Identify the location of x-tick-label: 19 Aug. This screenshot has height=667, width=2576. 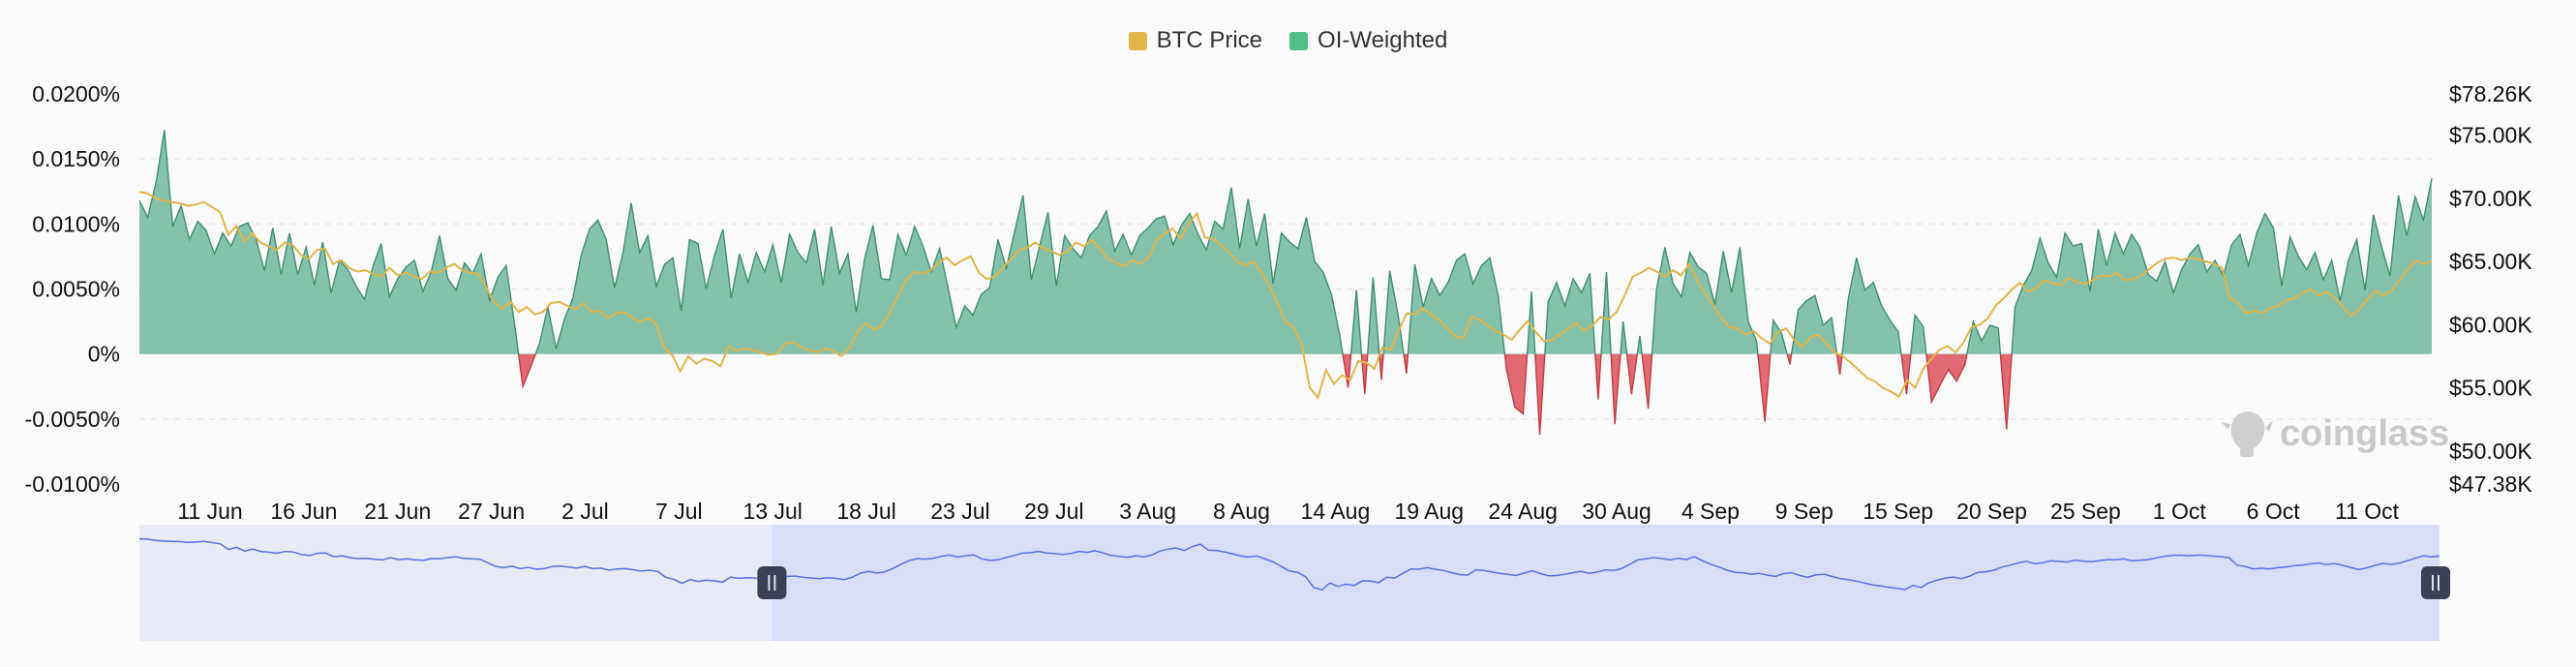
(1429, 511).